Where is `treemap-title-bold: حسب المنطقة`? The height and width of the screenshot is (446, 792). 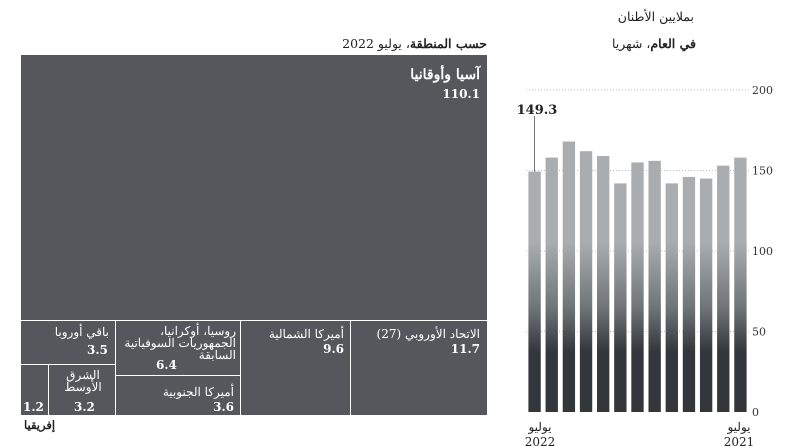
treemap-title-bold: حسب المنطقة is located at coordinates (448, 43).